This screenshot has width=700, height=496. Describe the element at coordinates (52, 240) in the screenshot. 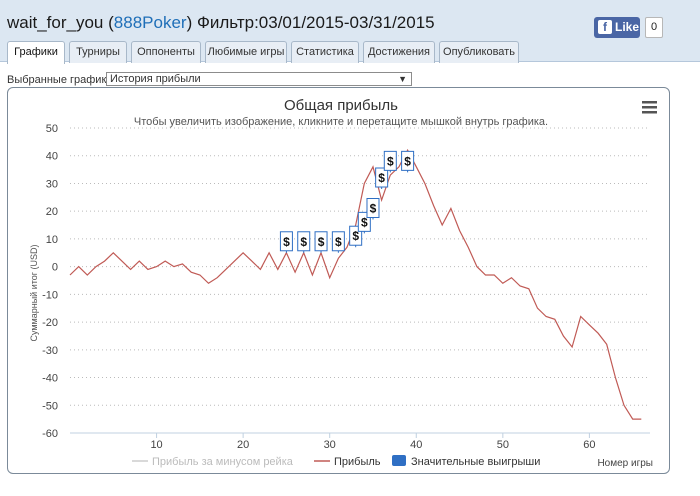

I see `y-tick-label: 10` at that location.